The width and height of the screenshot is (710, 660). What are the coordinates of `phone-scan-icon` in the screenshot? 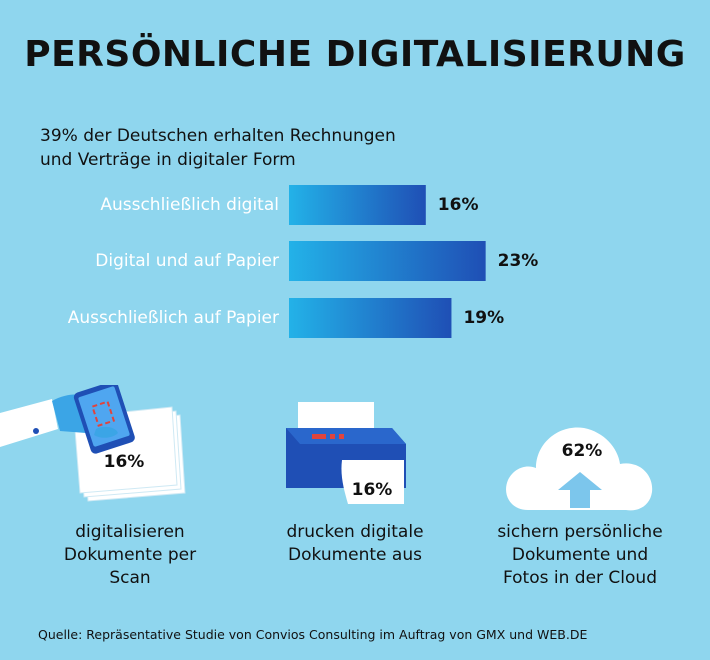 It's located at (93, 443).